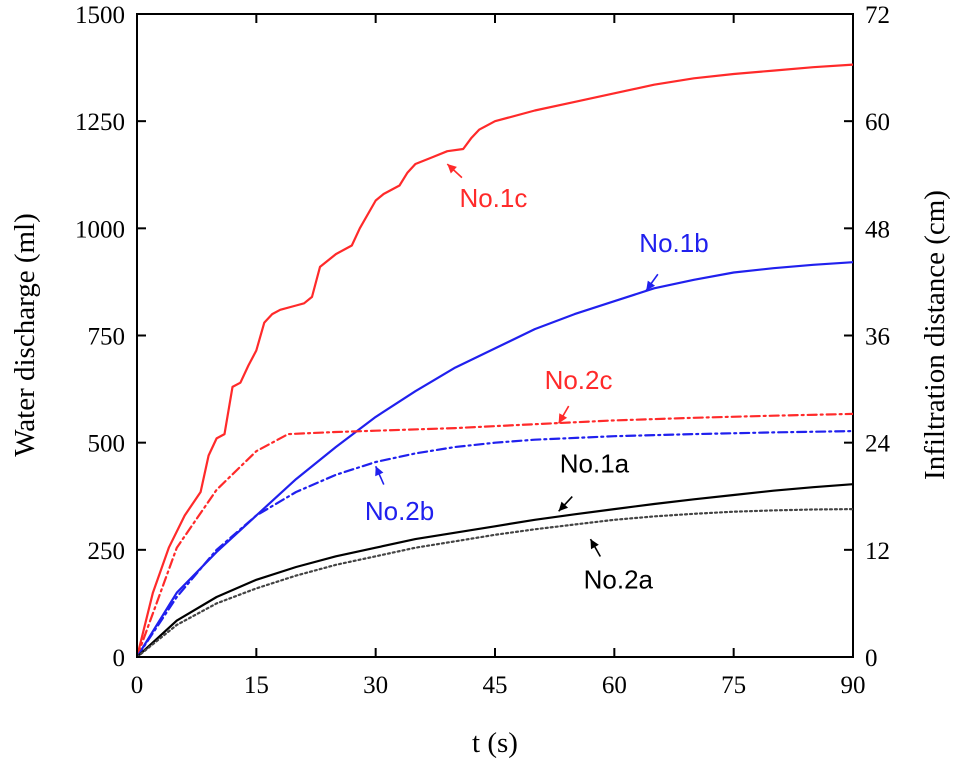  I want to click on y2-axis-label: Infiltration distance (cm), so click(935, 335).